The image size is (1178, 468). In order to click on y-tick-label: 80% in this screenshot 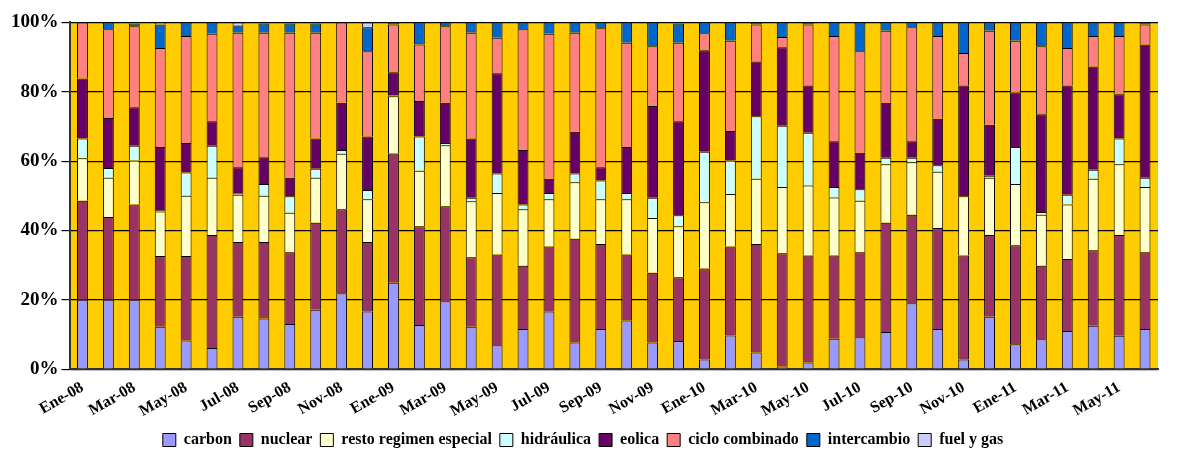, I will do `click(39, 90)`.